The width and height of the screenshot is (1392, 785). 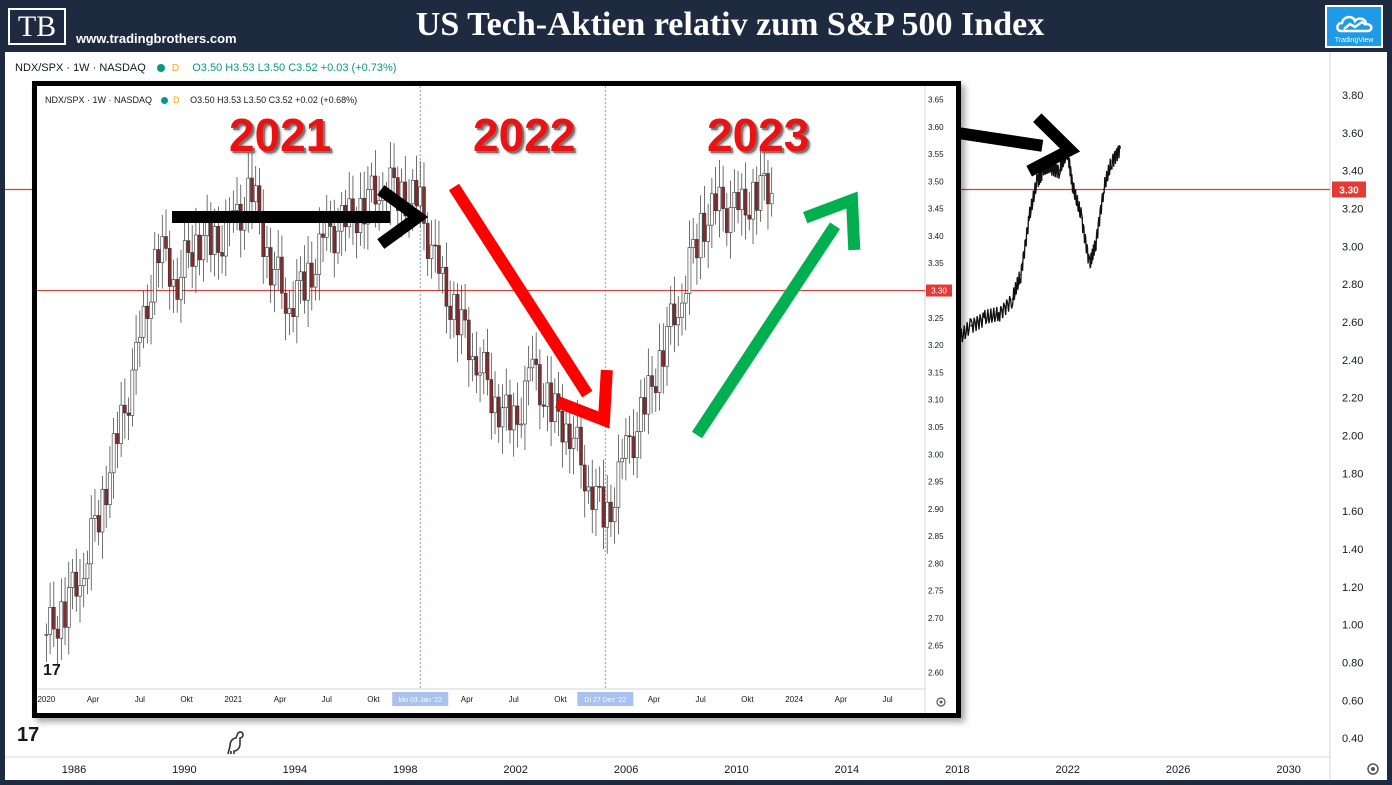 I want to click on inset-ohlc-values: O3.50 H3.53 L3.50 C3.52 +0.02 (+0.68%), so click(x=274, y=100).